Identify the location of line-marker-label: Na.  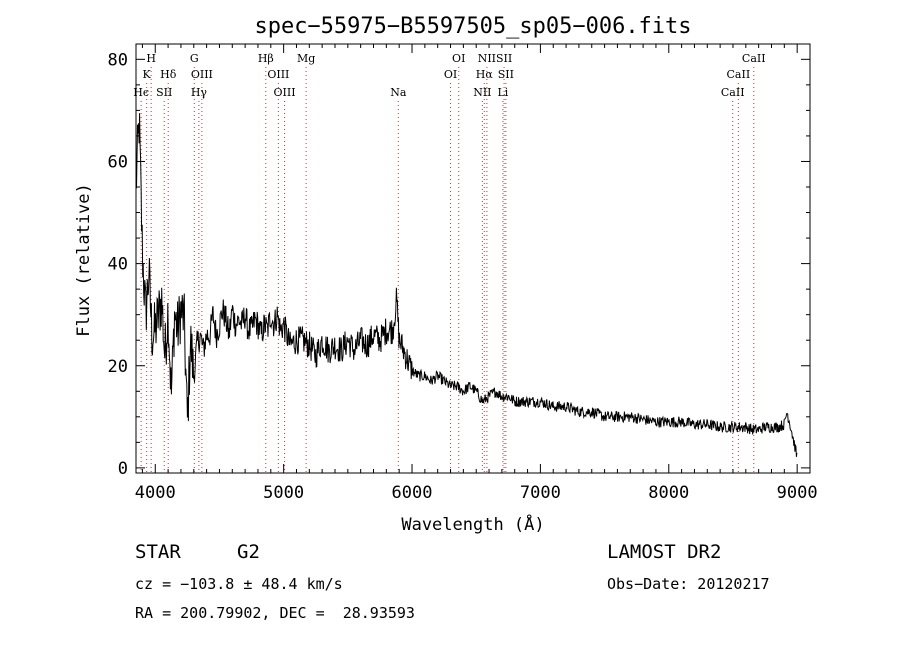
(398, 92).